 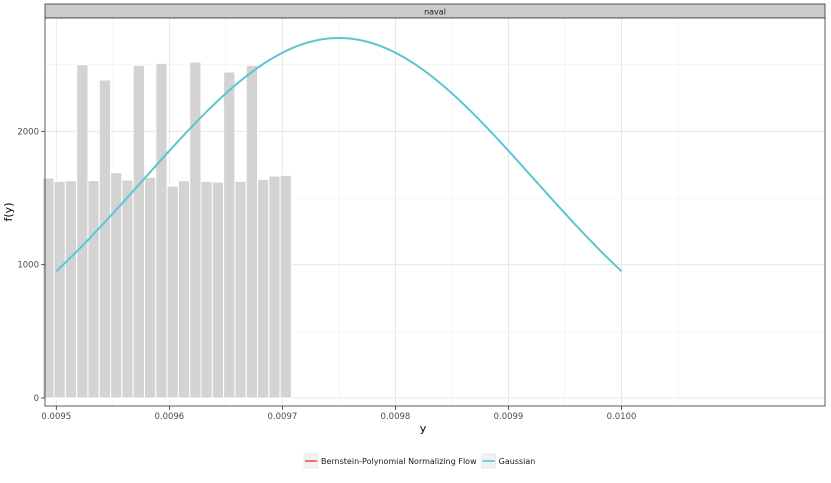 I want to click on x-tick-label: 0.0100, so click(x=622, y=417).